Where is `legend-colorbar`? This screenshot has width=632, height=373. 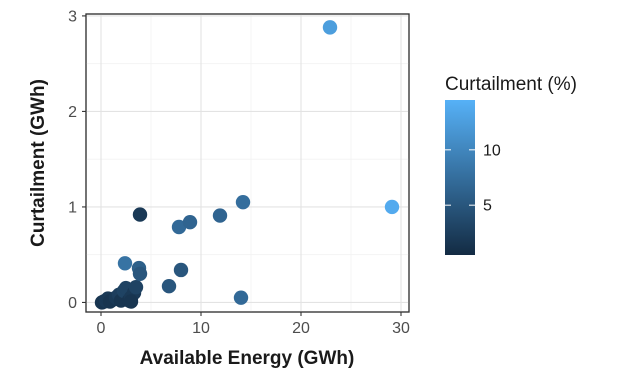 legend-colorbar is located at coordinates (460, 177).